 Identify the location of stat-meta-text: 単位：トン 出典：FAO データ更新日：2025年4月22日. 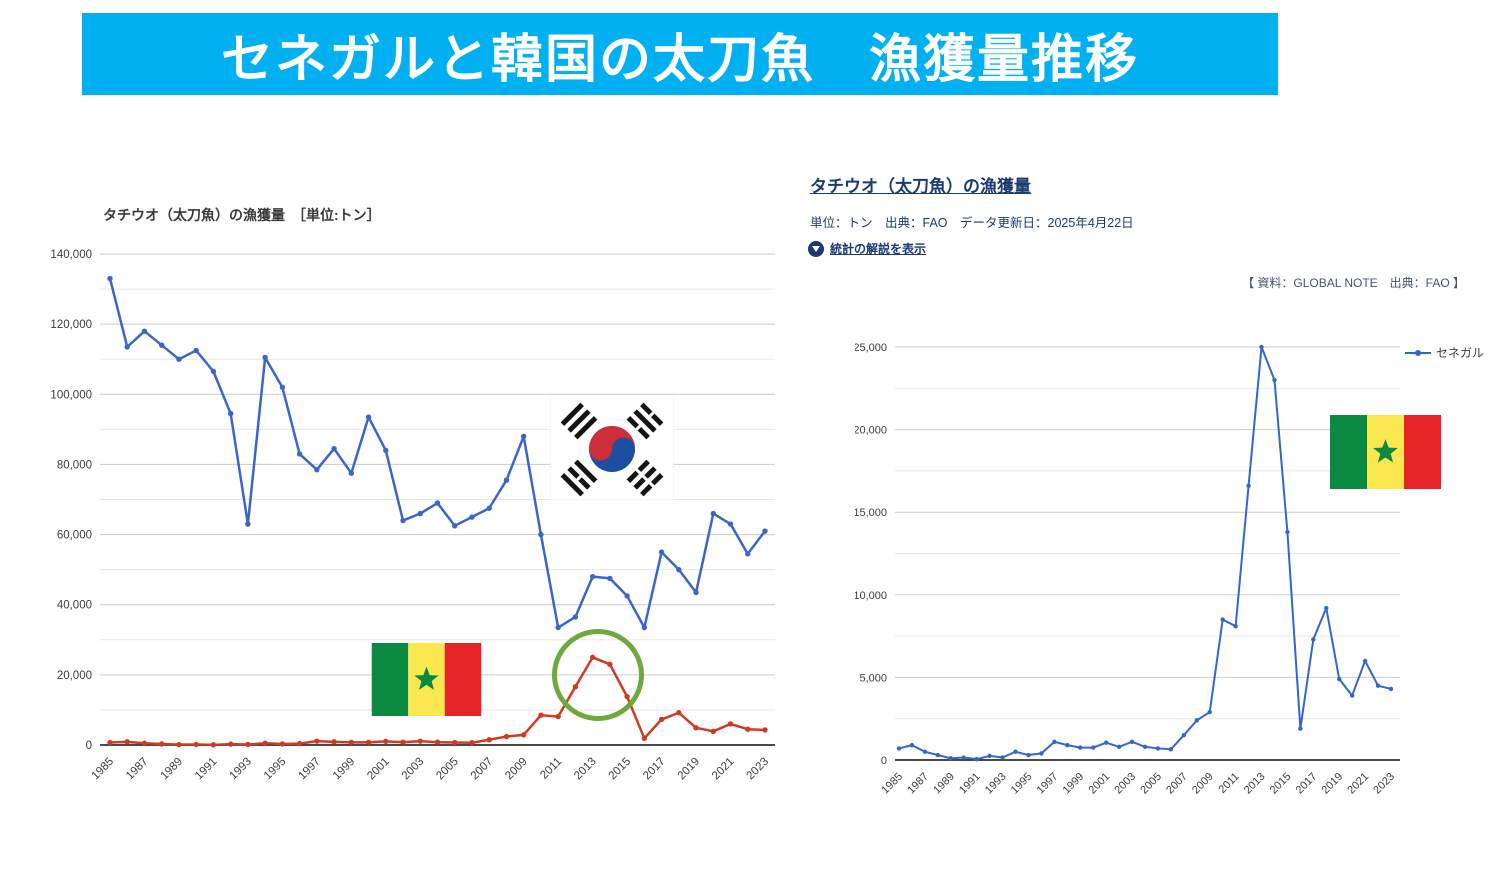
(972, 223).